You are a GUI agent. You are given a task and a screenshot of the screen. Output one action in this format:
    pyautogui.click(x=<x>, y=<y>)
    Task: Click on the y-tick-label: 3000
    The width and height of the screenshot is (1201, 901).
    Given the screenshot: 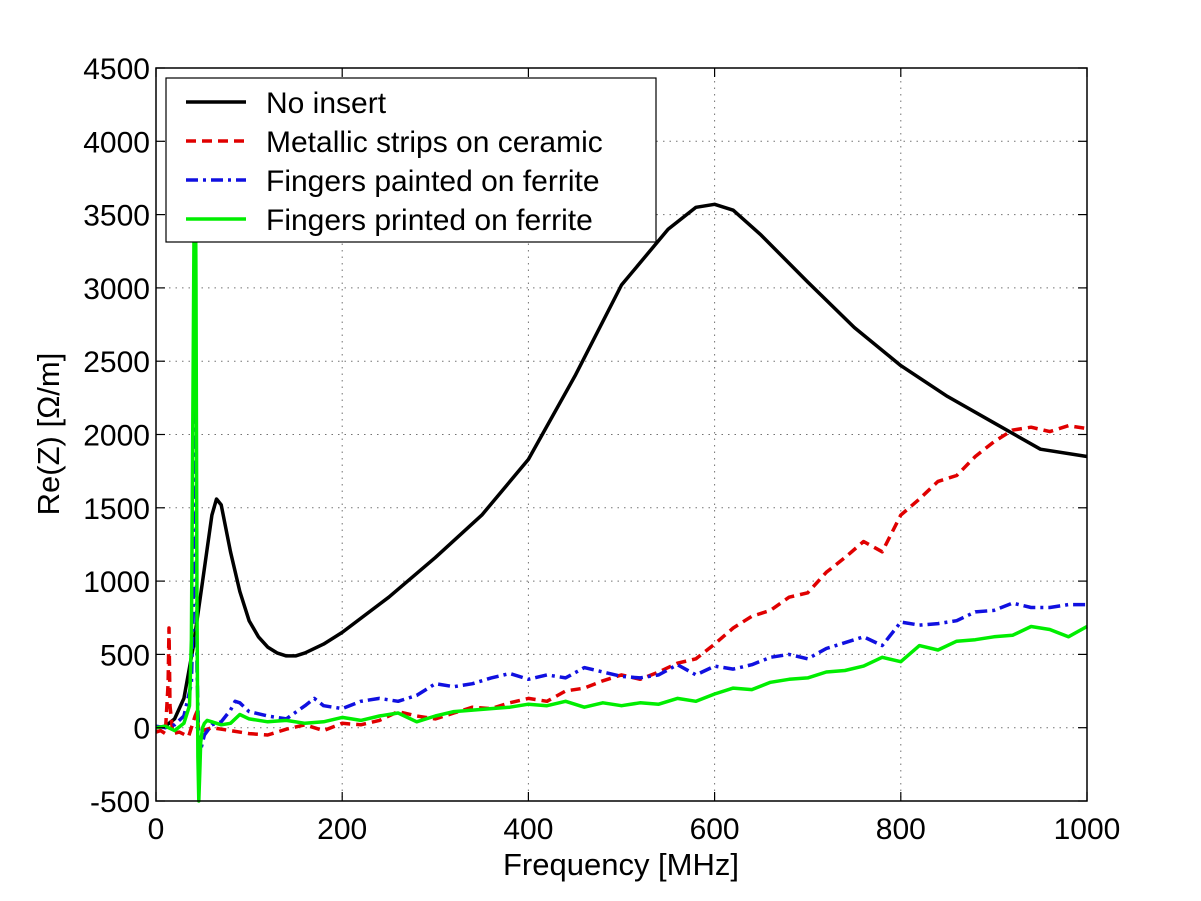 What is the action you would take?
    pyautogui.click(x=116, y=289)
    